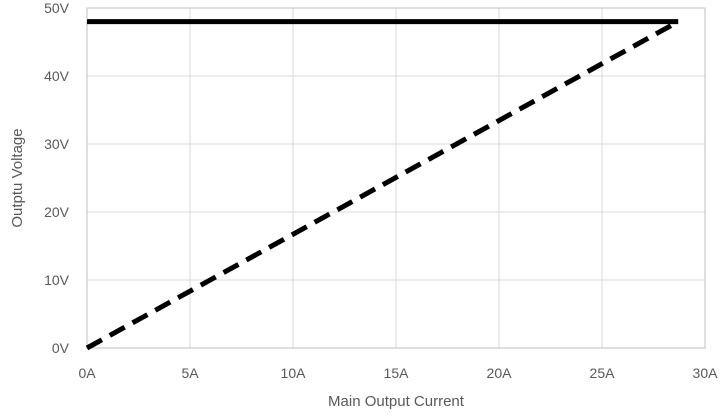  I want to click on y-tick-label: 20V, so click(57, 212).